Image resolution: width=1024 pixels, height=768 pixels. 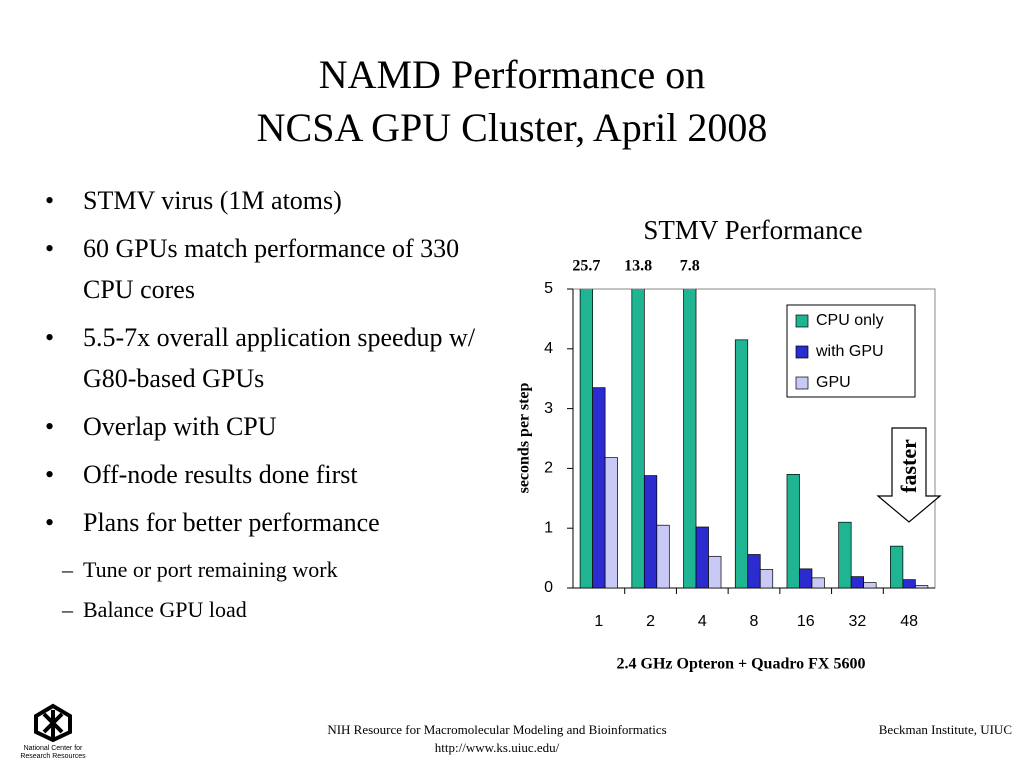 I want to click on bullet: Plans for better performance, so click(x=270, y=522).